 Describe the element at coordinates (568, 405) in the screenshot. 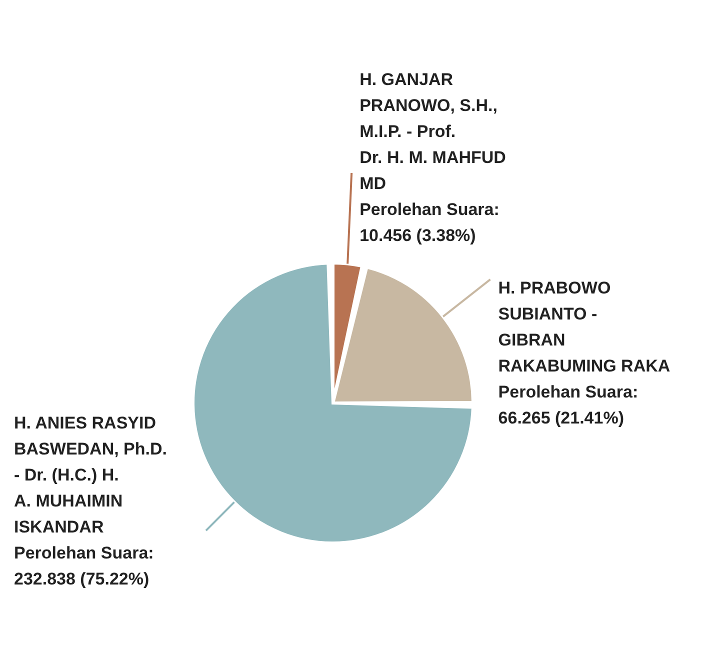

I see `data-label: Perolehan Suara: 66.265 (21.41%)` at that location.